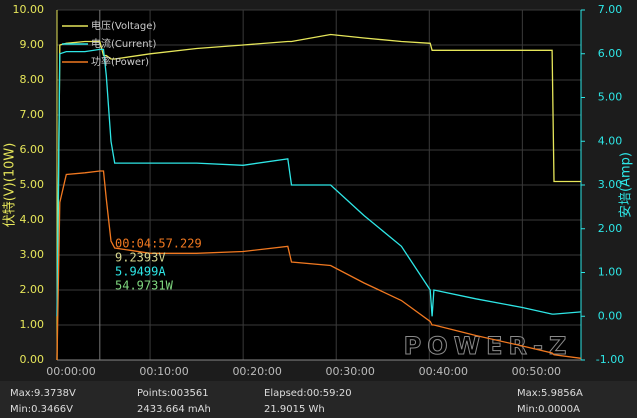 The height and width of the screenshot is (418, 637). I want to click on y2-tick-label: 7.00, so click(610, 9).